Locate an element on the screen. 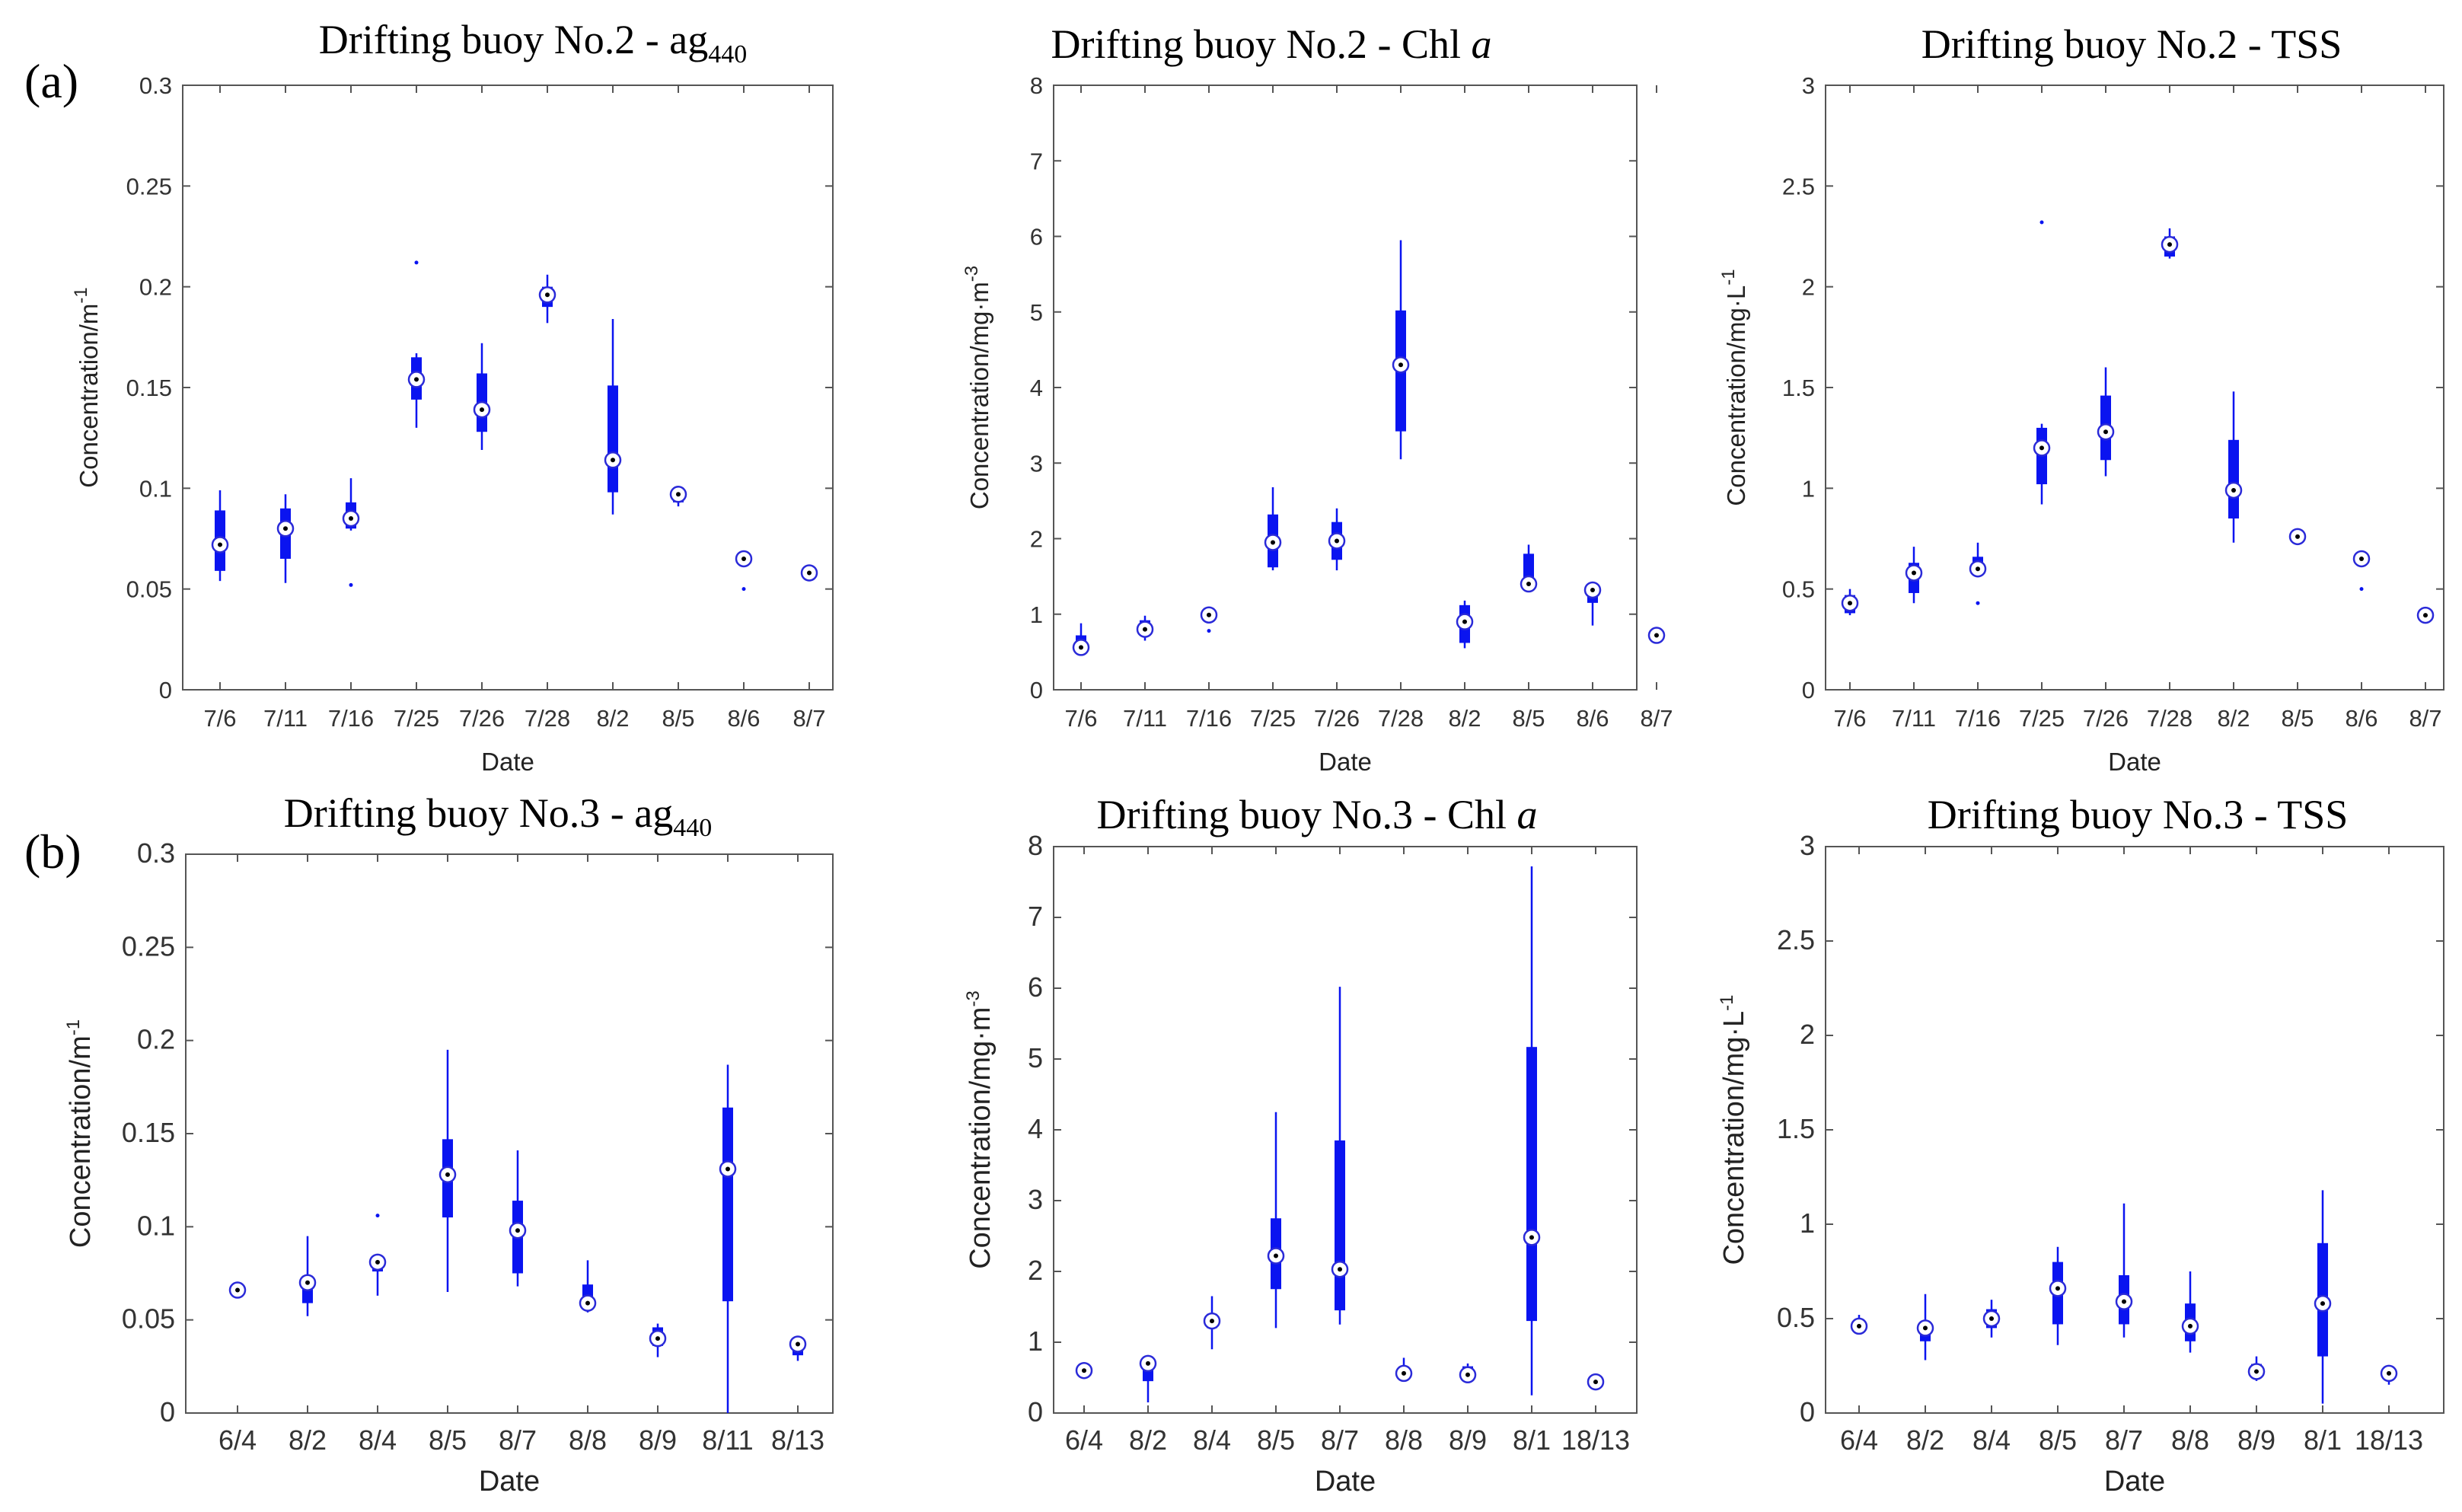 This screenshot has width=2462, height=1512. y-tick-label: 2.5 is located at coordinates (1799, 186).